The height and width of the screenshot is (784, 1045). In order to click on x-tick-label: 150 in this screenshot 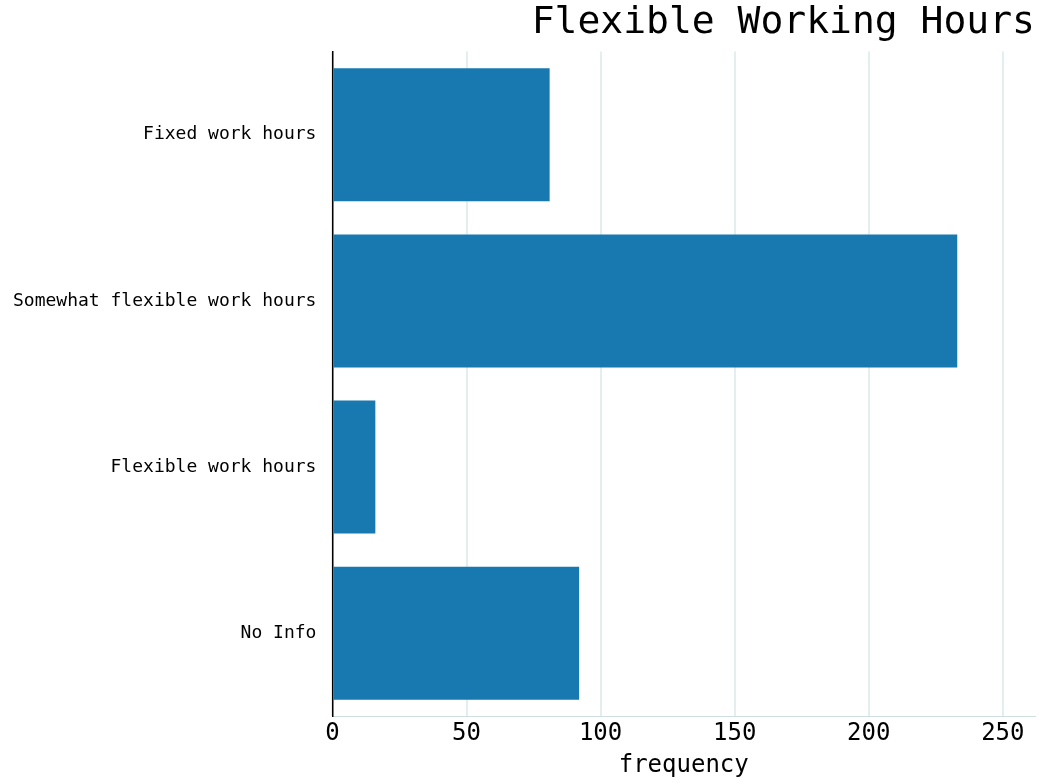, I will do `click(734, 732)`.